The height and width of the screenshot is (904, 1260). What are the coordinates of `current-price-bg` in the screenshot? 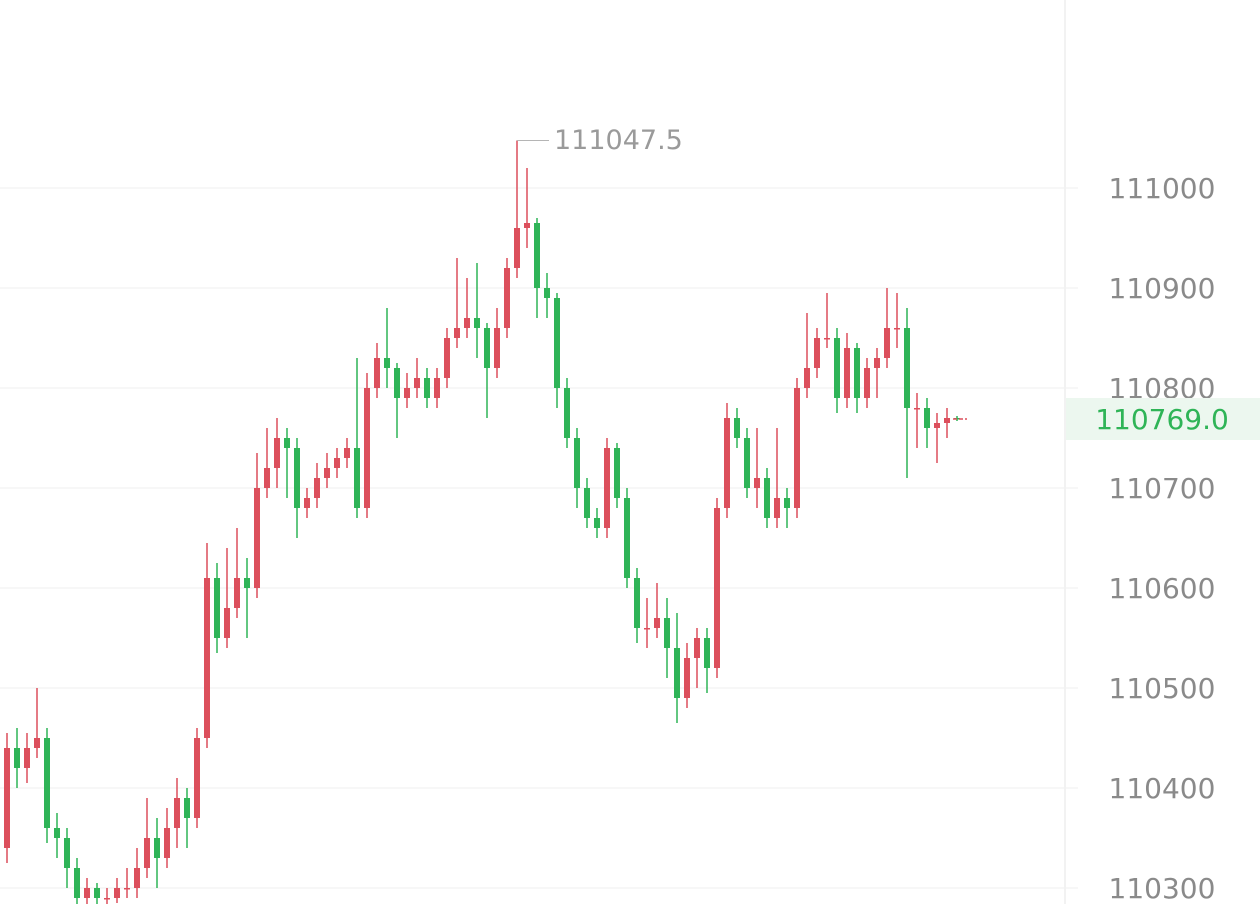 It's located at (1163, 419).